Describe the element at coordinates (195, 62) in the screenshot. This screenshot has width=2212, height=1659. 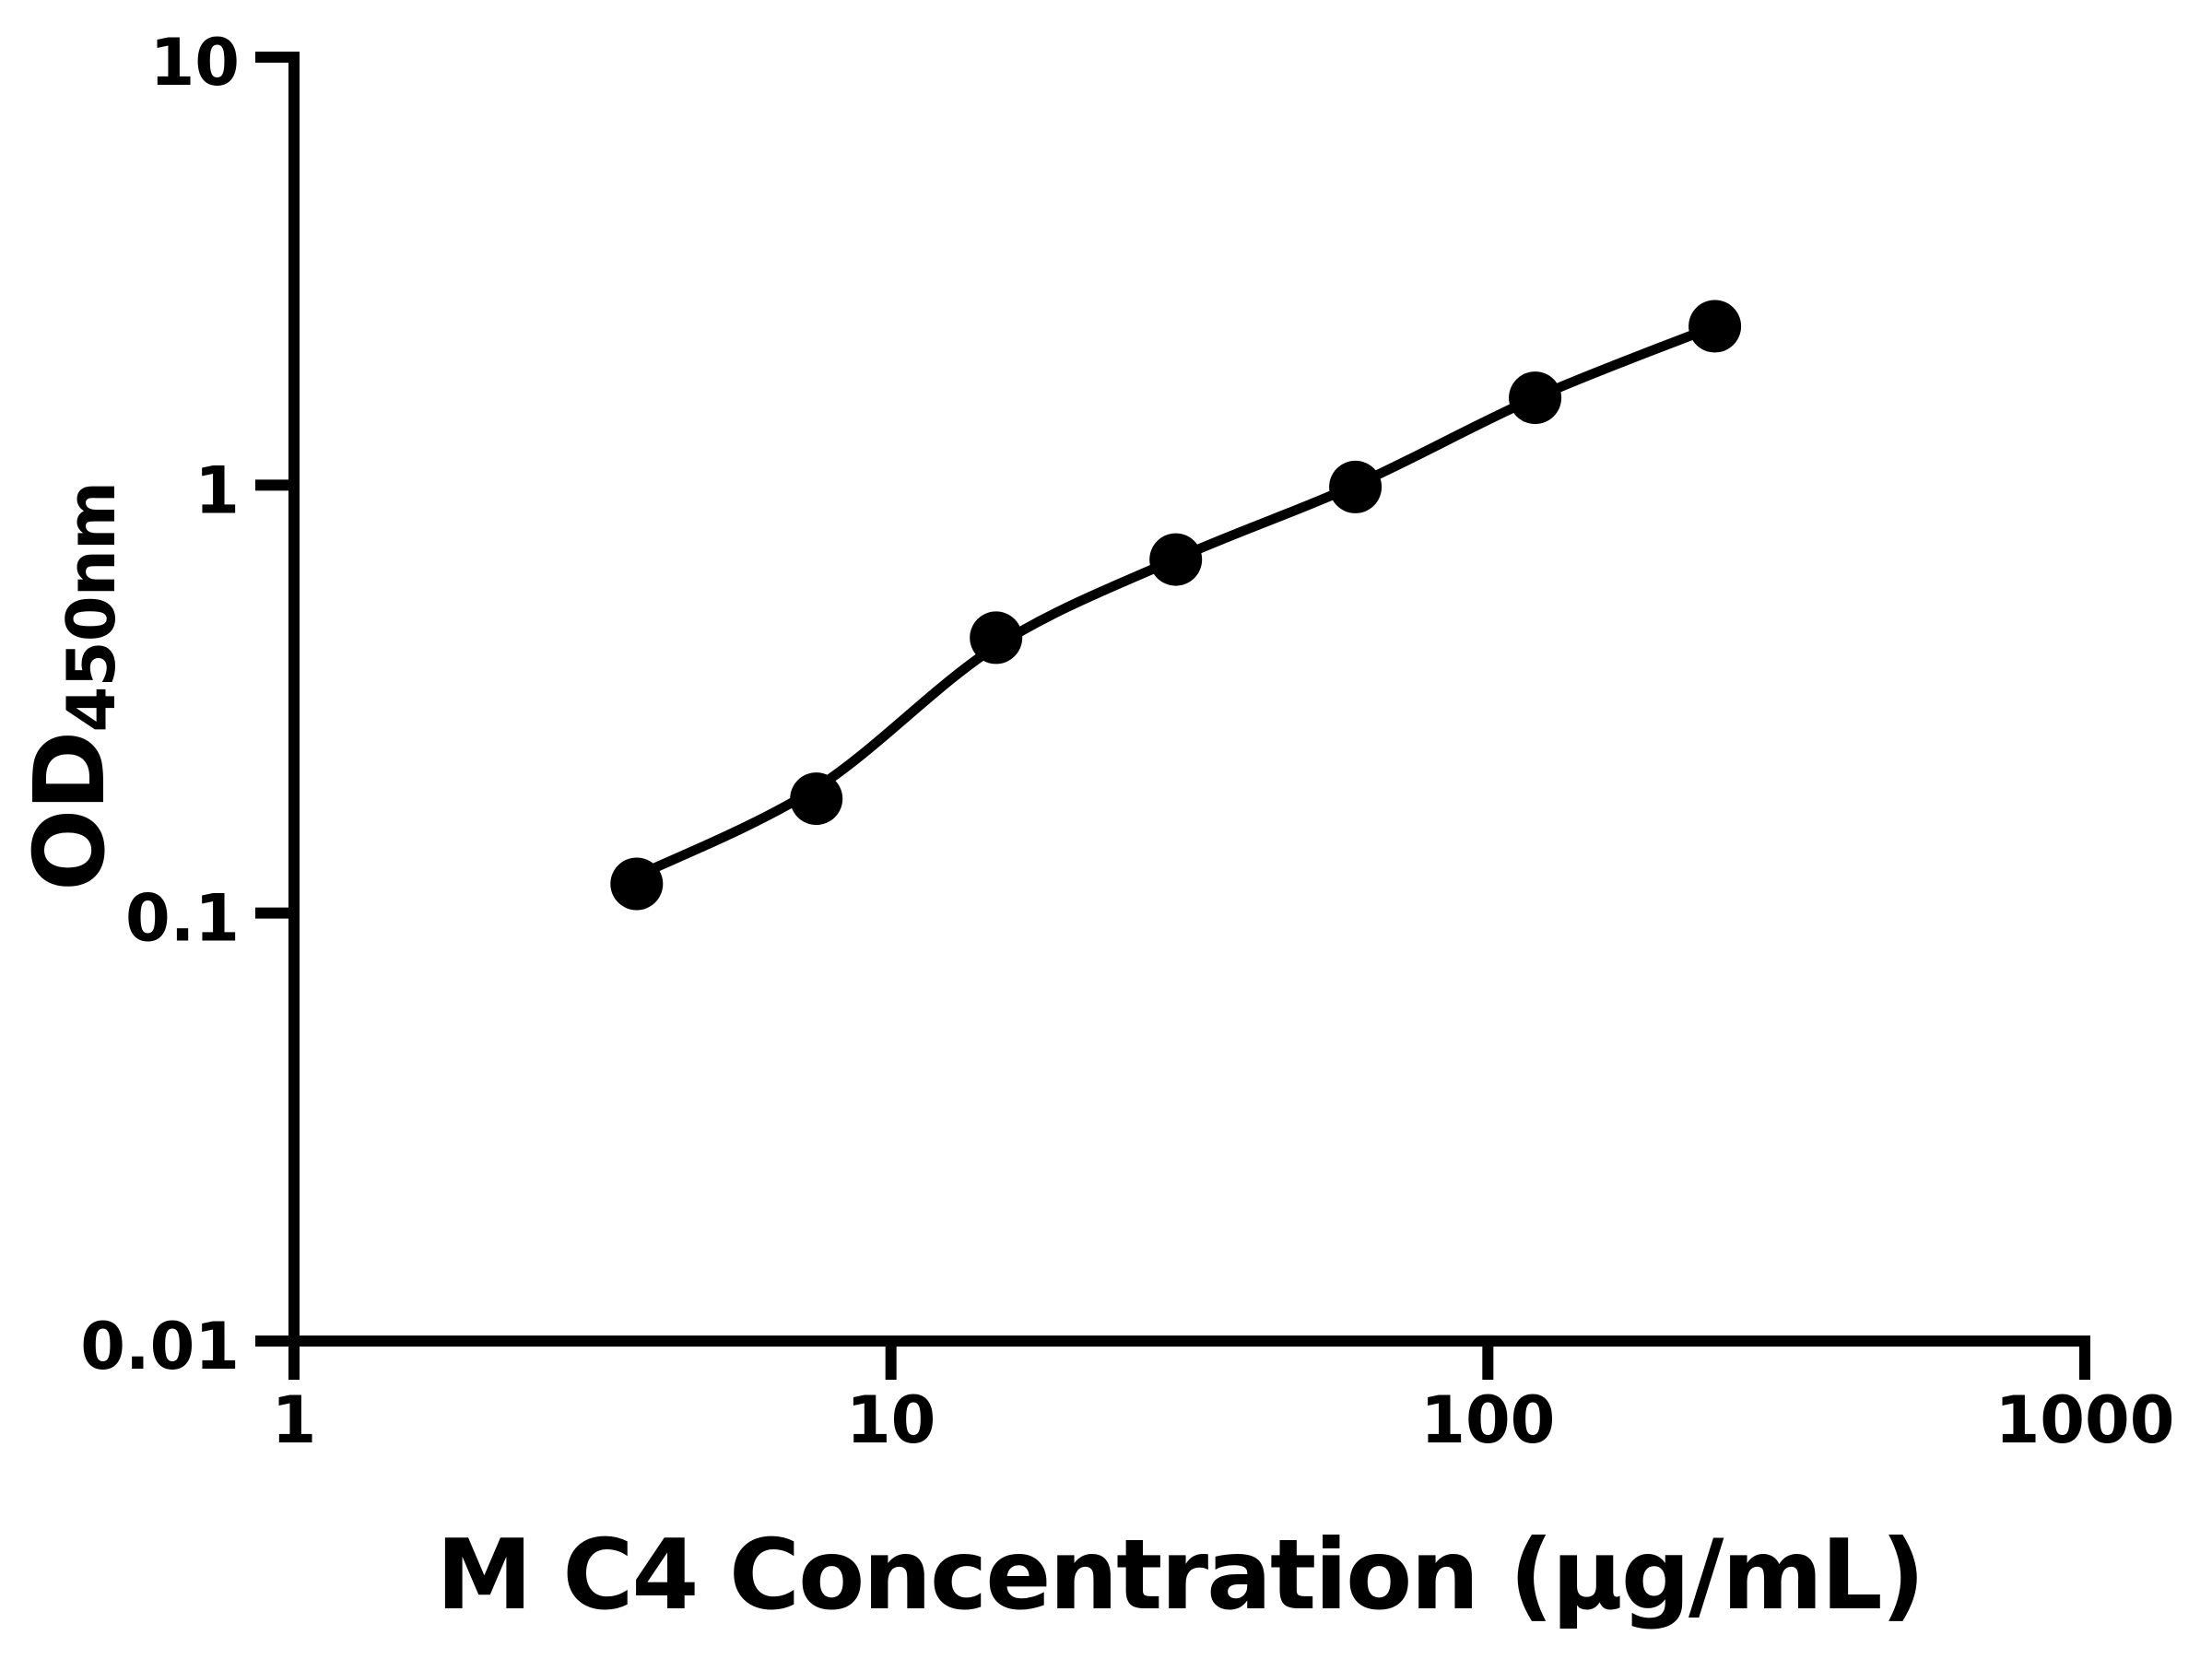
I see `y-tick-label-10: 10` at that location.